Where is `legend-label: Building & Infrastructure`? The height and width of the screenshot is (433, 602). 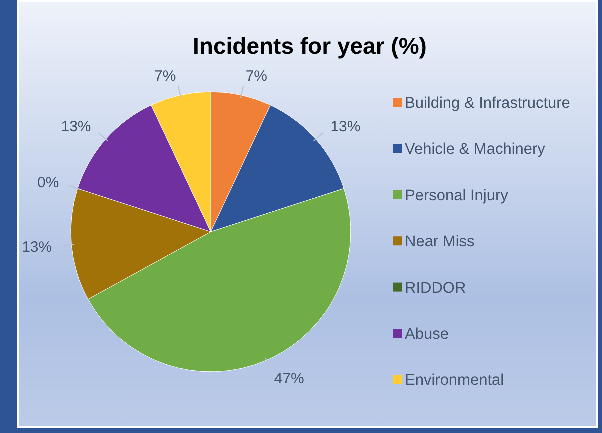 legend-label: Building & Infrastructure is located at coordinates (487, 103).